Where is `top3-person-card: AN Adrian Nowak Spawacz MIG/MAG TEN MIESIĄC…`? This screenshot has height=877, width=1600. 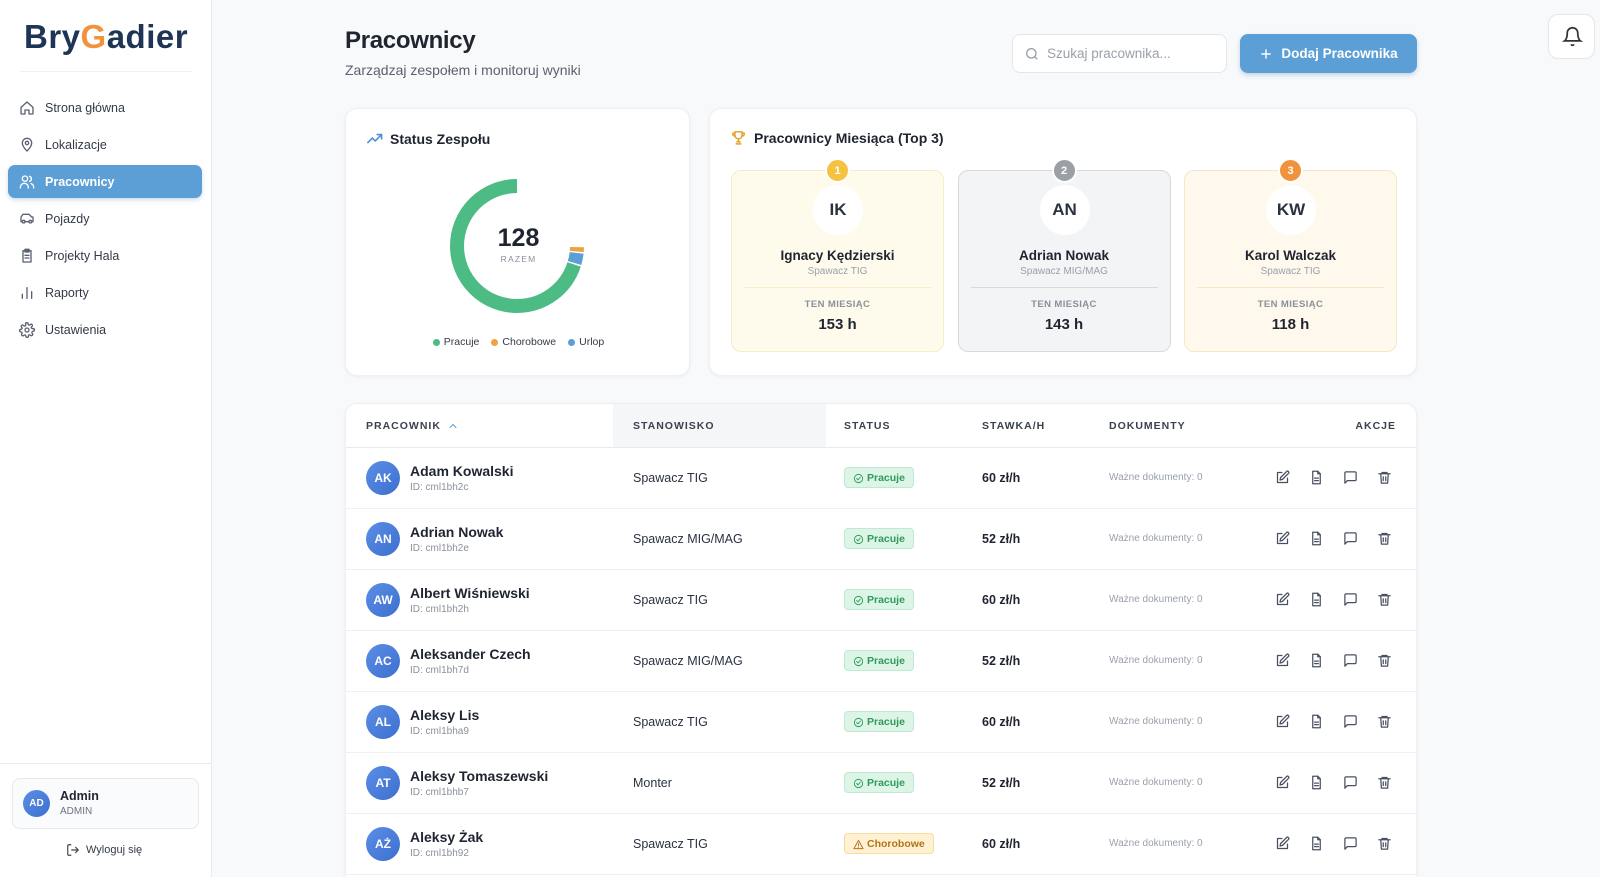 top3-person-card: AN Adrian Nowak Spawacz MIG/MAG TEN MIESIĄC… is located at coordinates (1064, 261).